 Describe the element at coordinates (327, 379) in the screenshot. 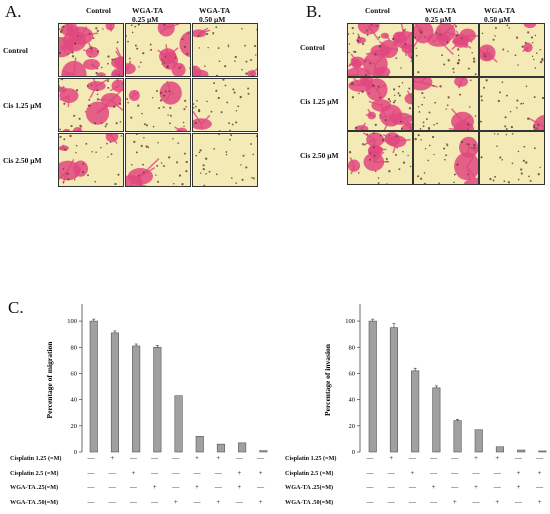

I see `y-axis-label: Percentage of invasion` at that location.